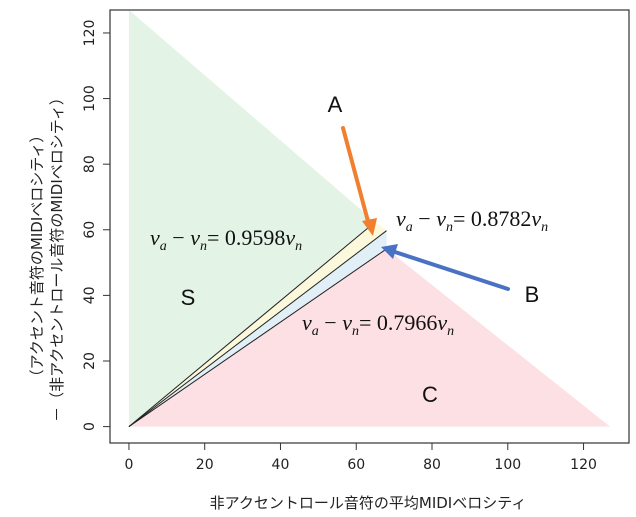 The image size is (636, 517). I want to click on y-axis: 0 20 40 60 80 100 120, so click(96, 225).